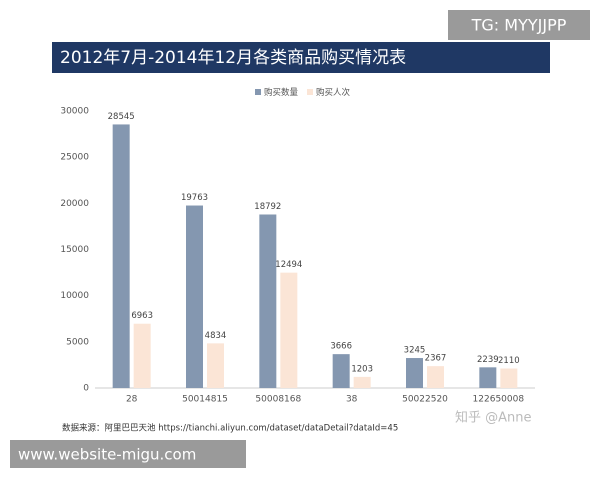 This screenshot has width=600, height=480. I want to click on value-label: 3245, so click(415, 351).